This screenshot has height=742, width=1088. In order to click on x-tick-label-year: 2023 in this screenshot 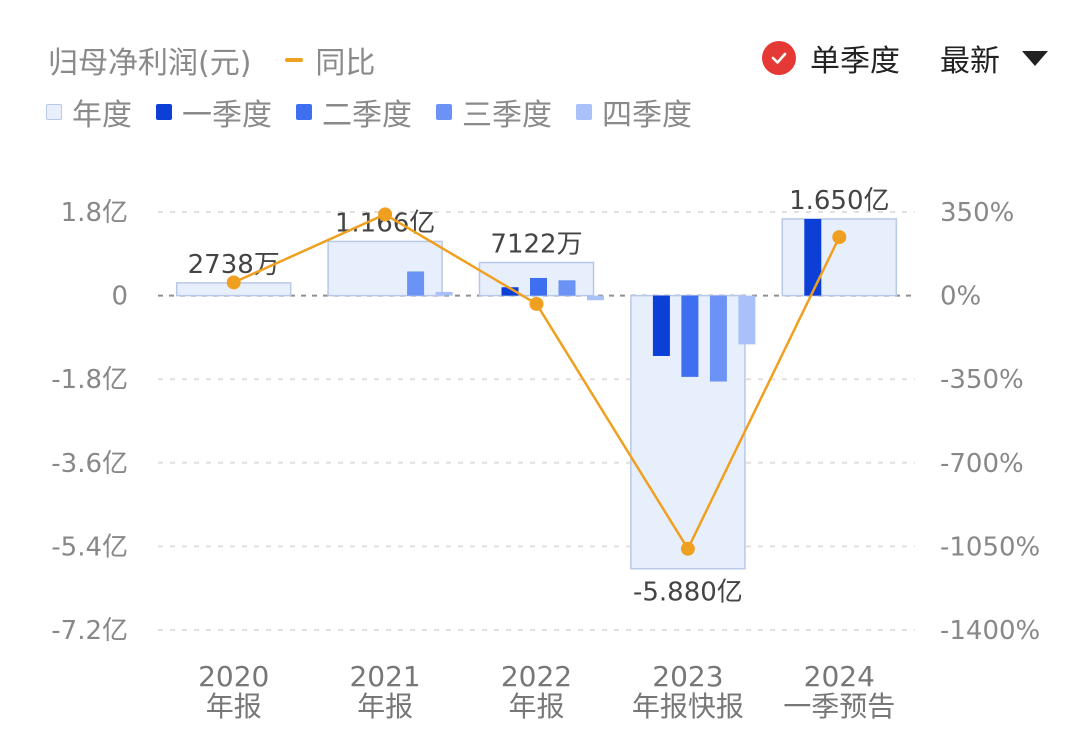, I will do `click(687, 676)`.